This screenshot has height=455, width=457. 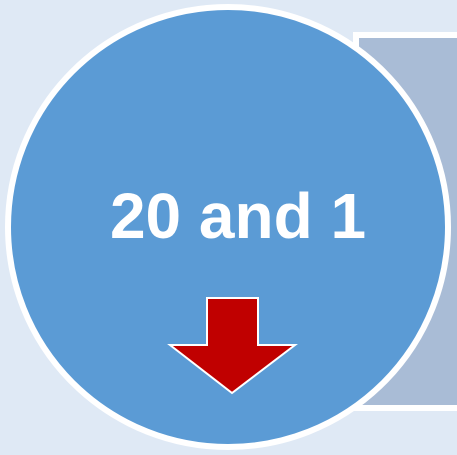 What do you see at coordinates (232, 346) in the screenshot?
I see `down-arrow` at bounding box center [232, 346].